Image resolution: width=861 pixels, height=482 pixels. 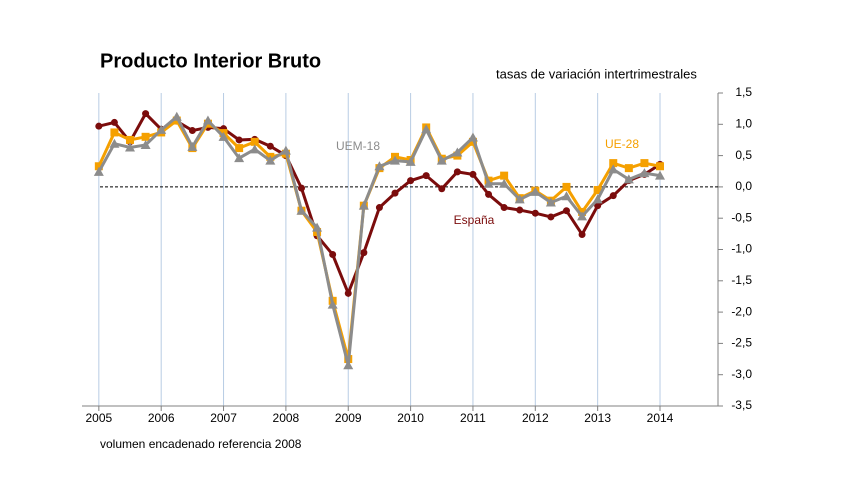 What do you see at coordinates (535, 418) in the screenshot?
I see `x-tick-label: 2012` at bounding box center [535, 418].